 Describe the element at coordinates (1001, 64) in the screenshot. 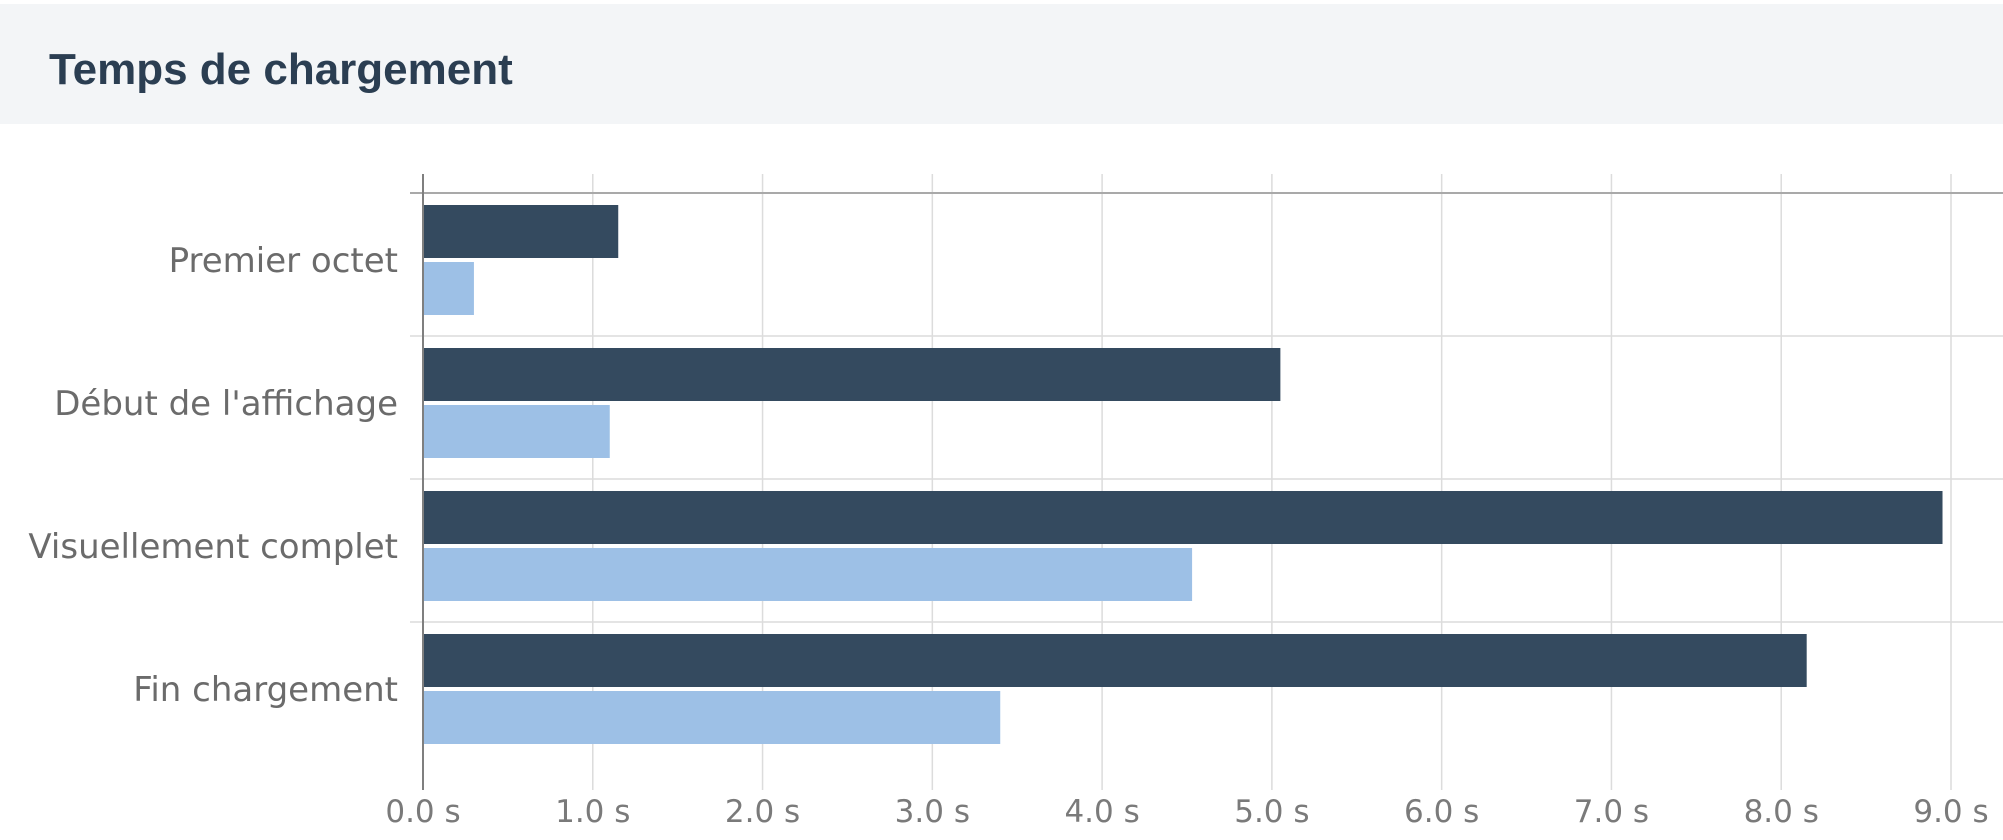

I see `panel-header: Temps de chargement` at that location.